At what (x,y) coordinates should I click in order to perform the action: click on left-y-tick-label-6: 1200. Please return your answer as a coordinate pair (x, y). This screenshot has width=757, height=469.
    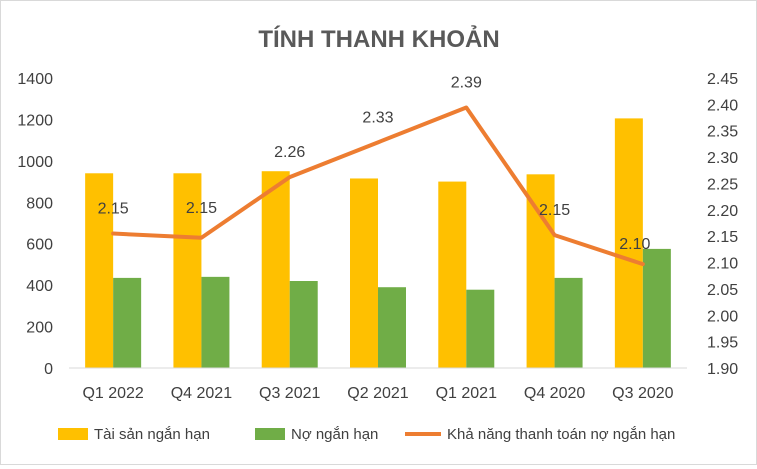
    Looking at the image, I should click on (35, 120).